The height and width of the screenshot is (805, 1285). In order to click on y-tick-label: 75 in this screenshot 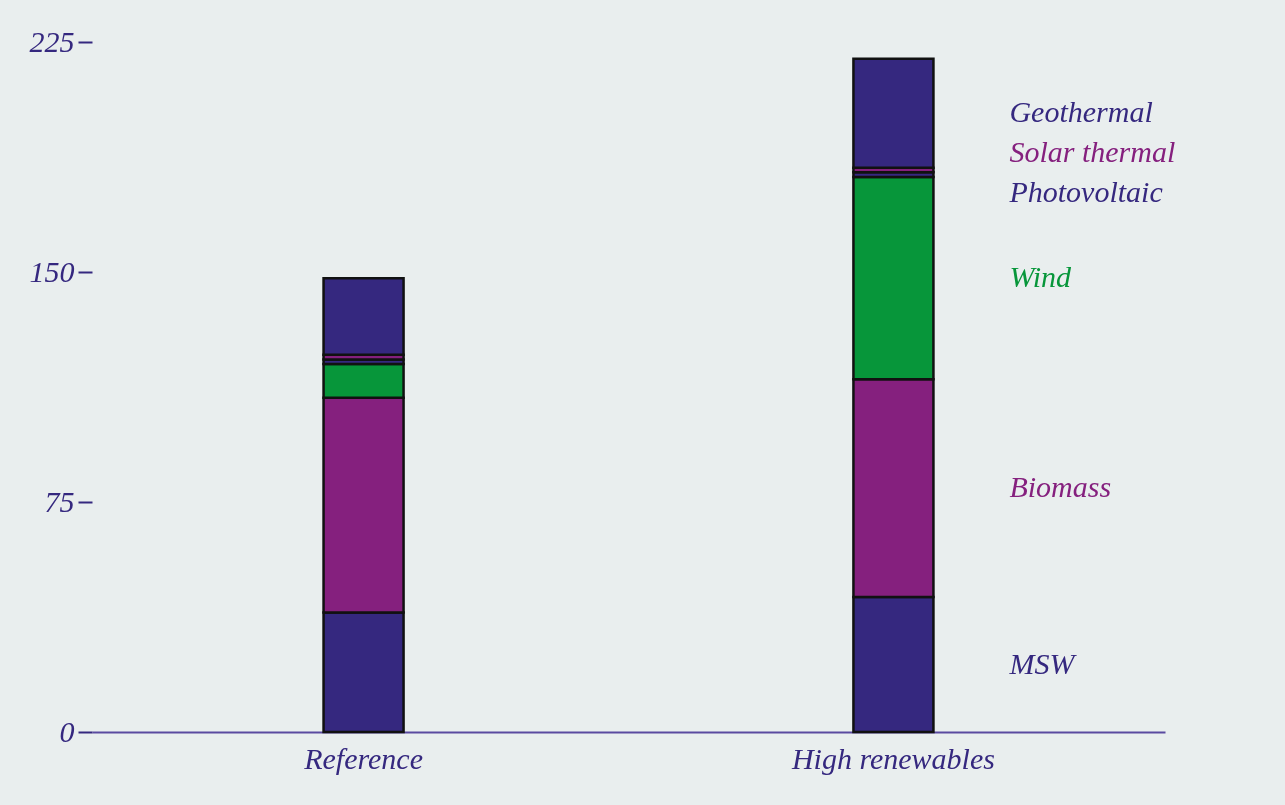, I will do `click(59, 501)`.